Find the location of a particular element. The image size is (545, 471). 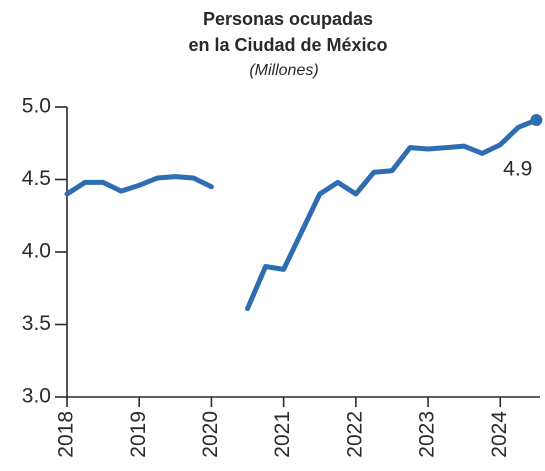

y-tick-label: 3.5 is located at coordinates (36, 323).